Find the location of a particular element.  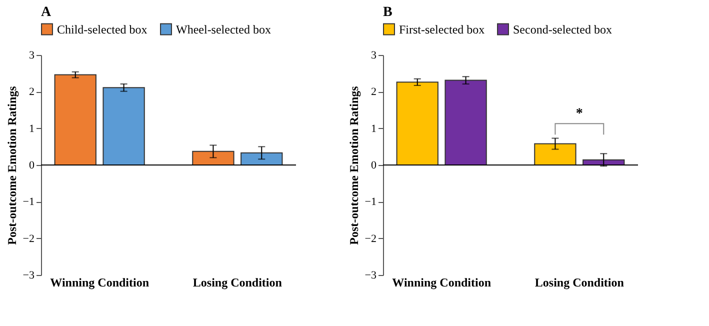

legend-label: Second-selected box is located at coordinates (562, 29).